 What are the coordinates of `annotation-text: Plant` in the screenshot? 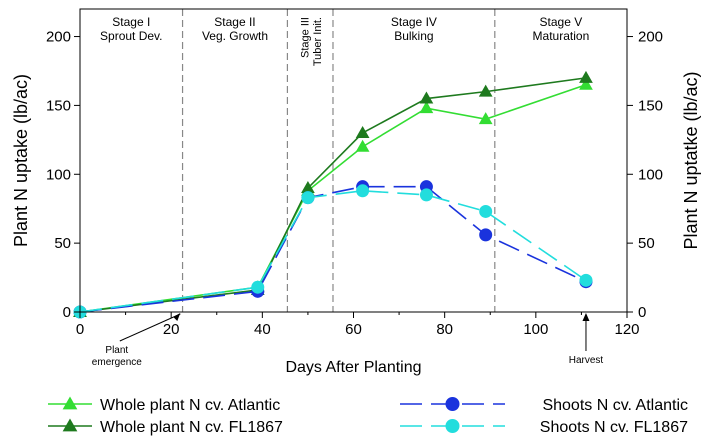 It's located at (116, 350).